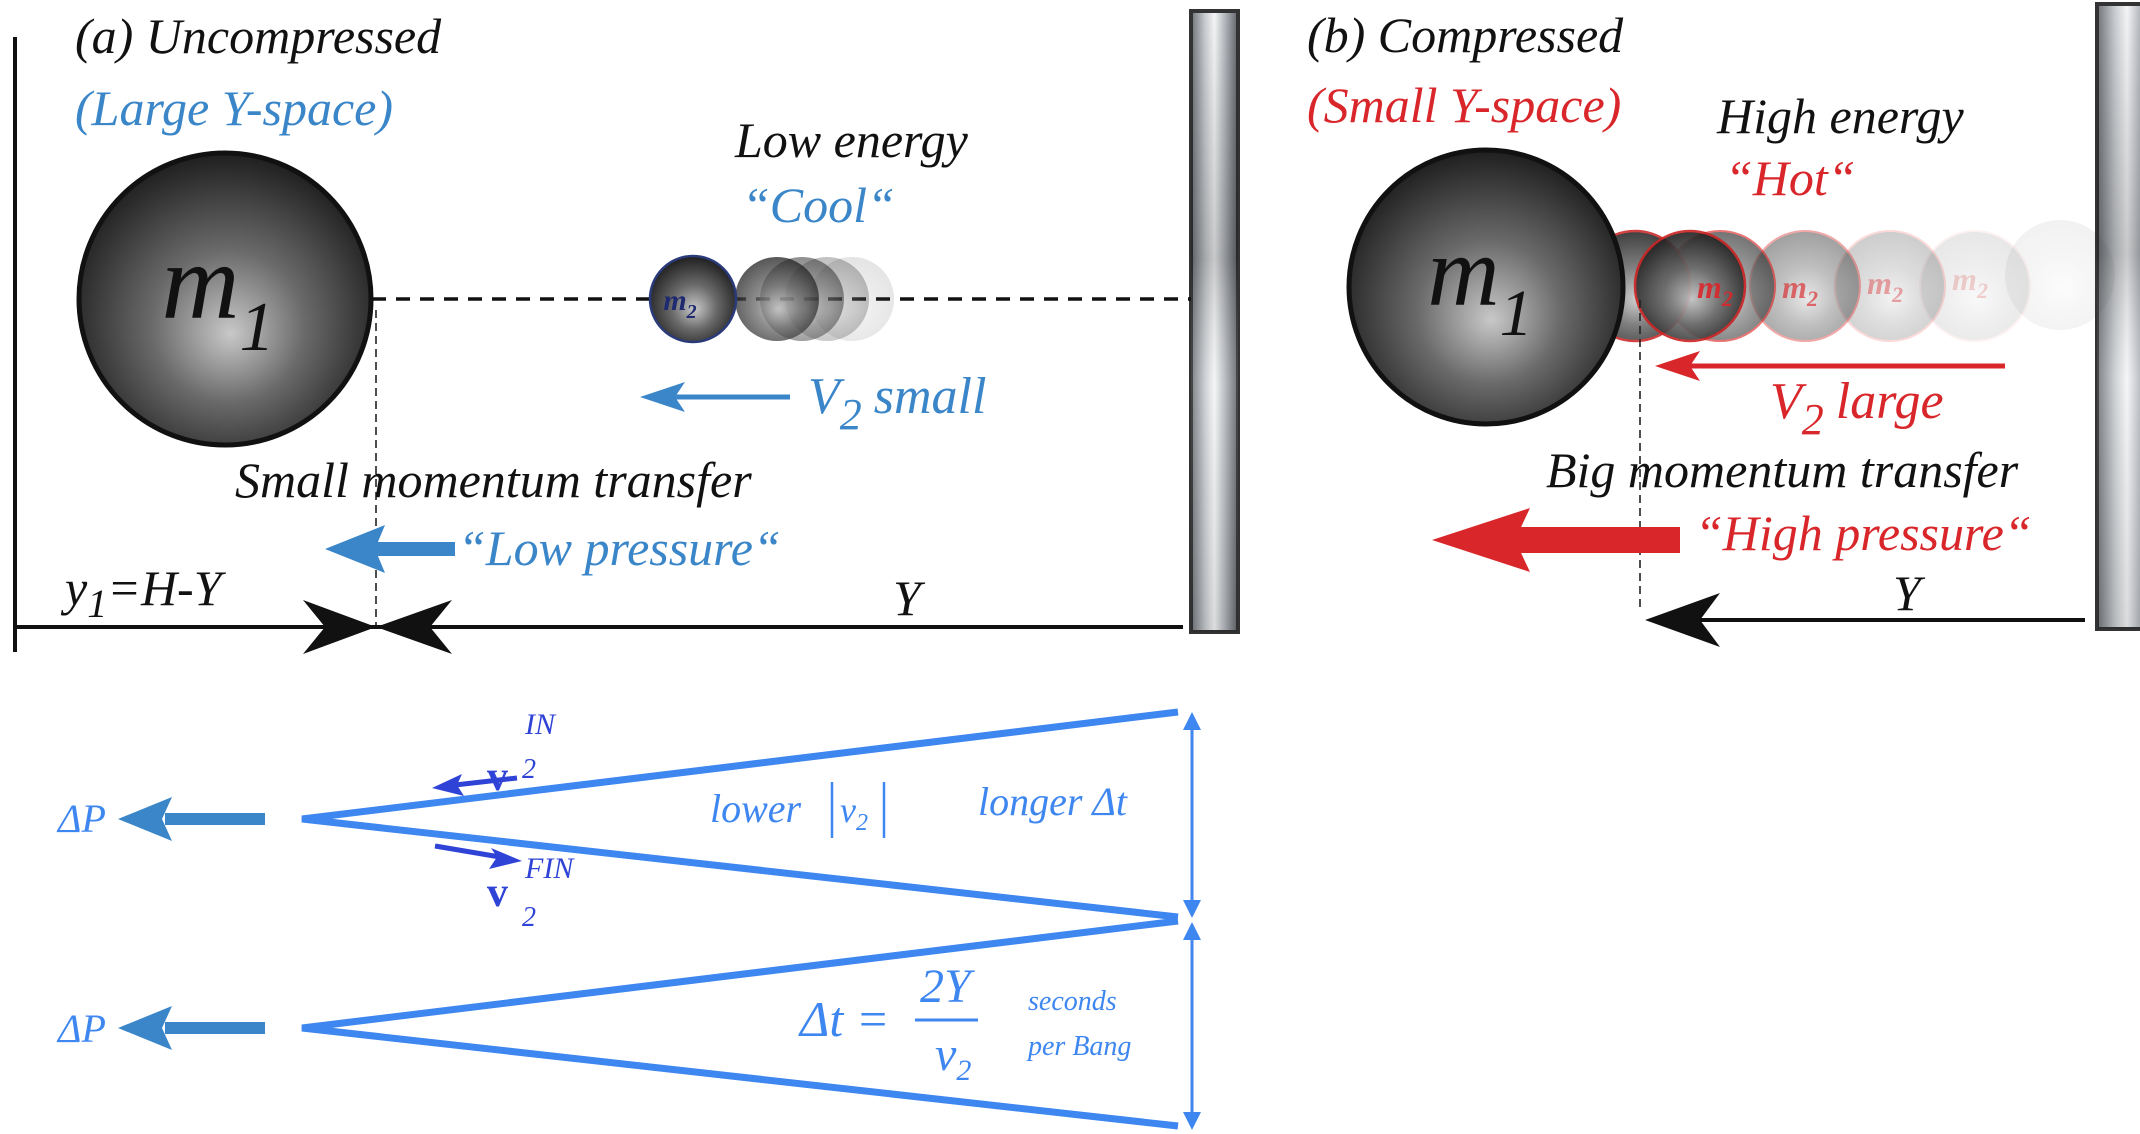 The height and width of the screenshot is (1134, 2140). I want to click on m1-ball-b: m1, so click(1486, 287).